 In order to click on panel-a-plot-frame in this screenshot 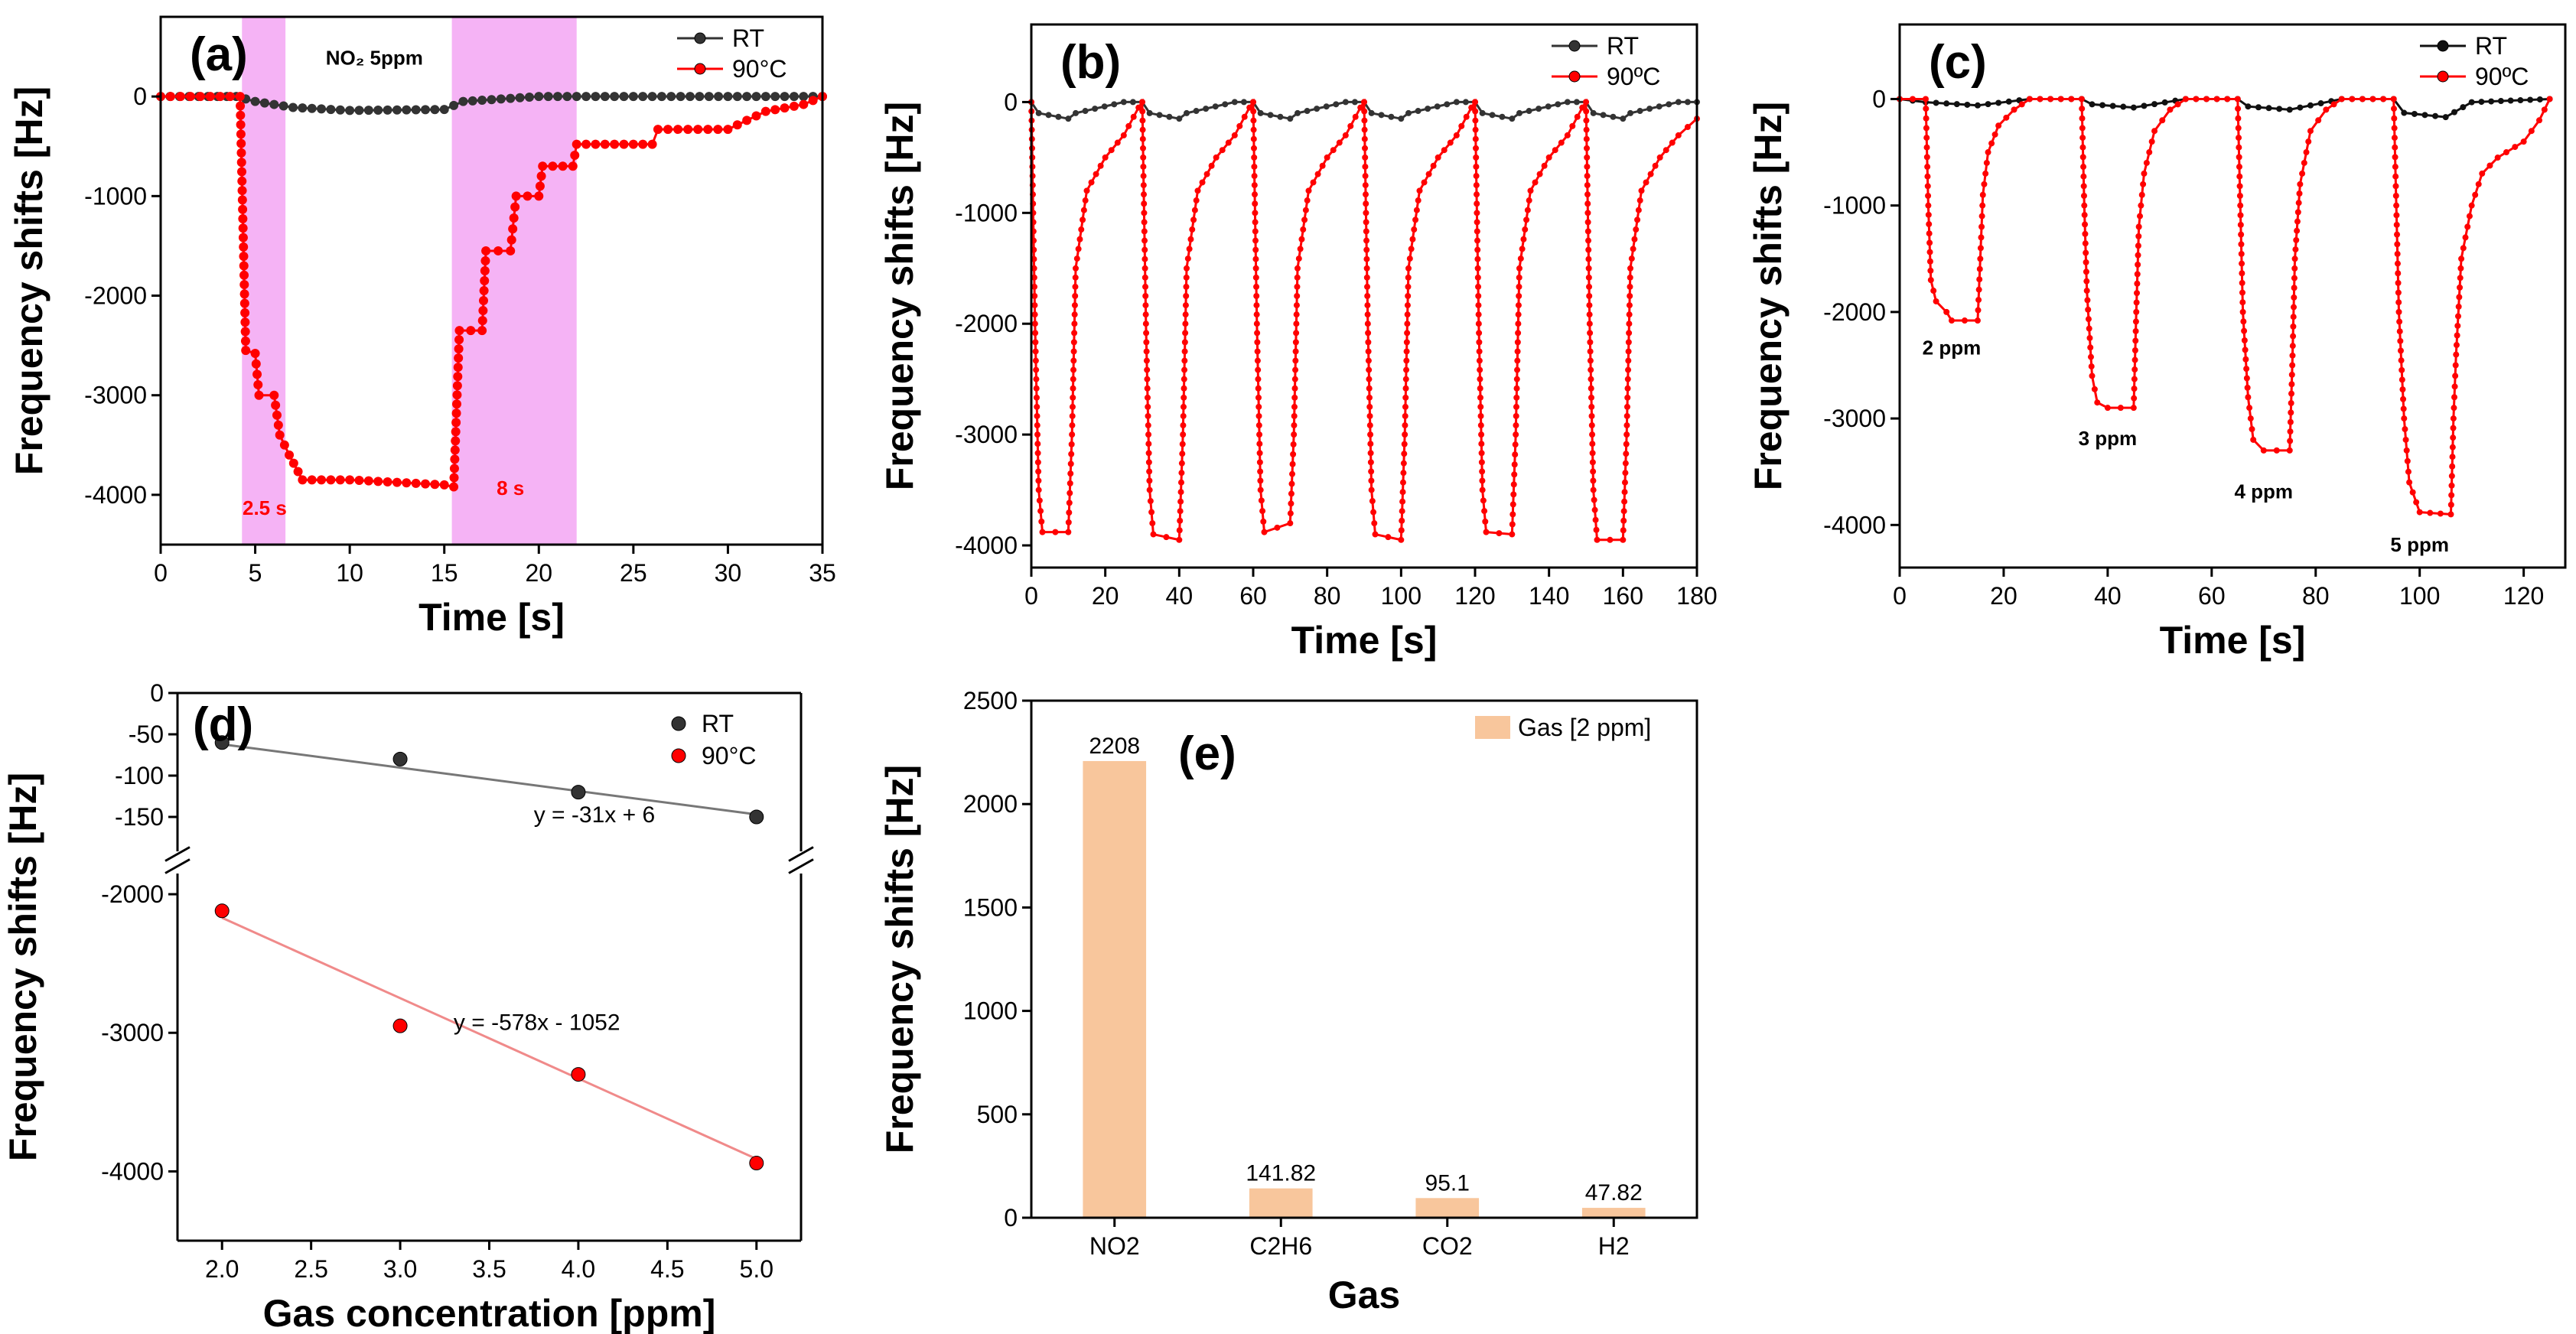, I will do `click(492, 280)`.